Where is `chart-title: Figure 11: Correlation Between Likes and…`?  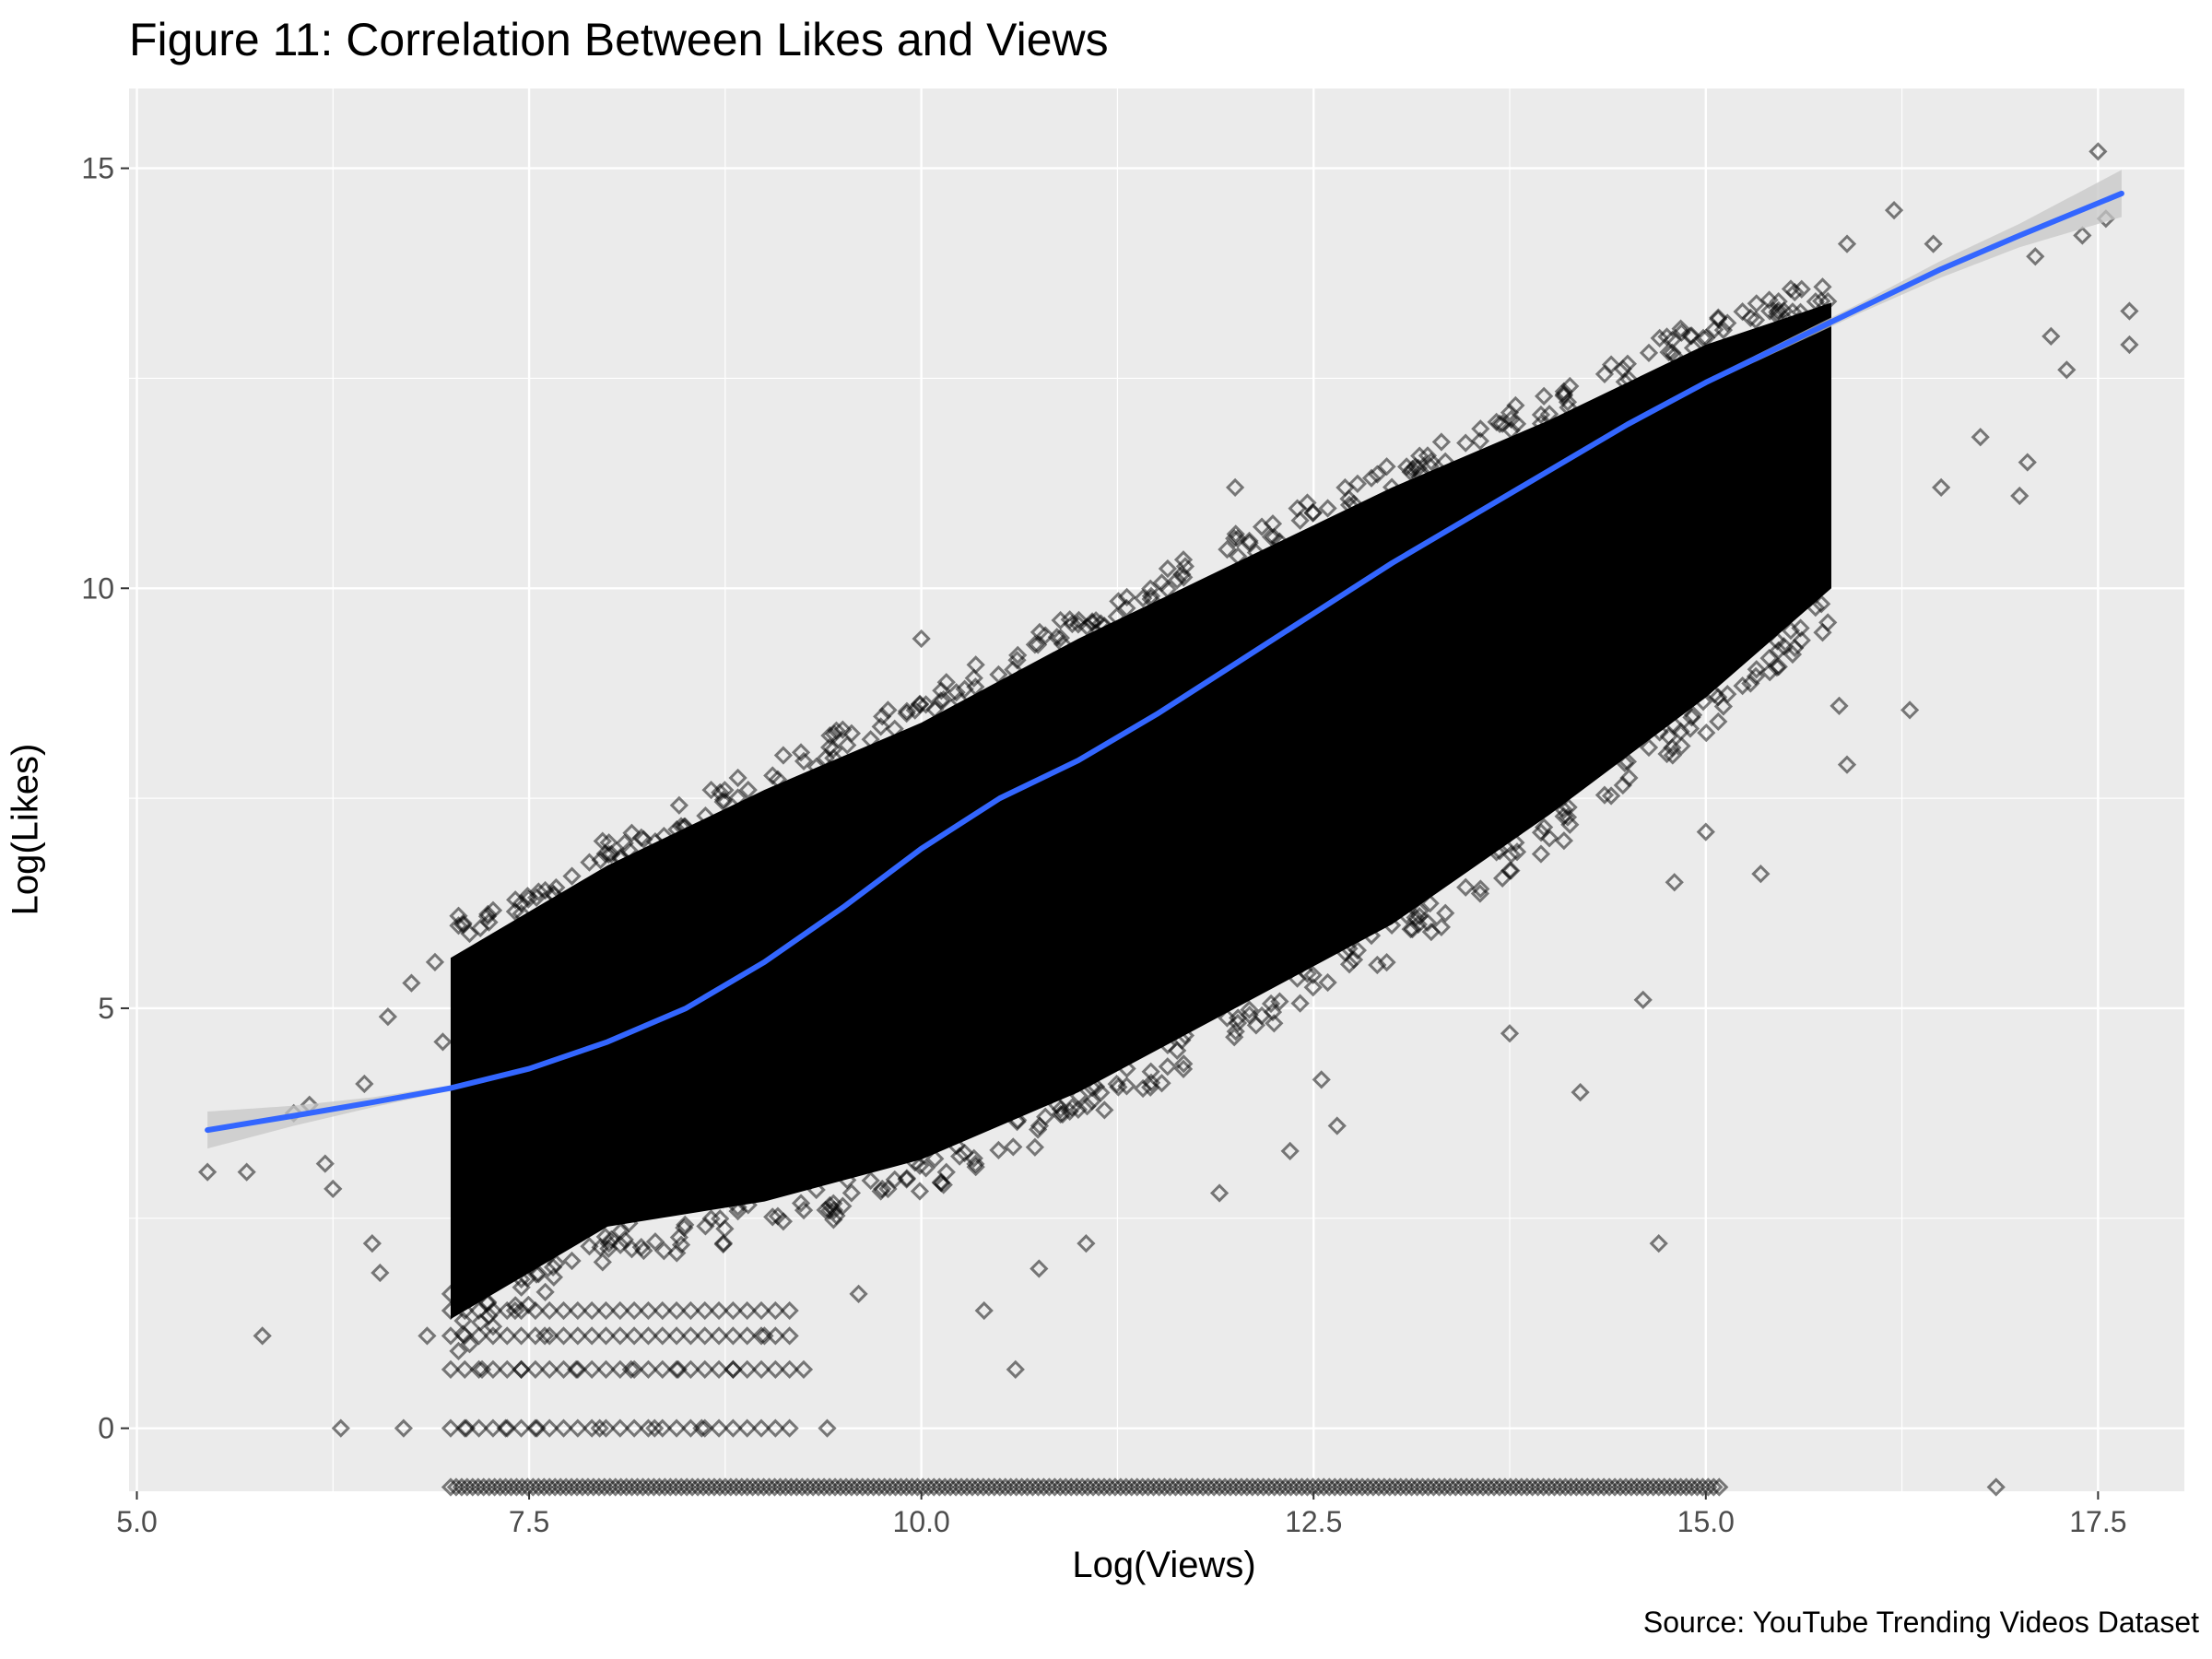 chart-title: Figure 11: Correlation Between Likes and… is located at coordinates (619, 39).